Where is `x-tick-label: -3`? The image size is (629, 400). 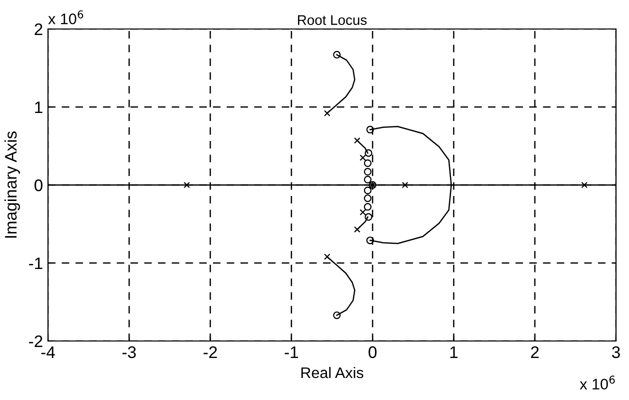 x-tick-label: -3 is located at coordinates (129, 352).